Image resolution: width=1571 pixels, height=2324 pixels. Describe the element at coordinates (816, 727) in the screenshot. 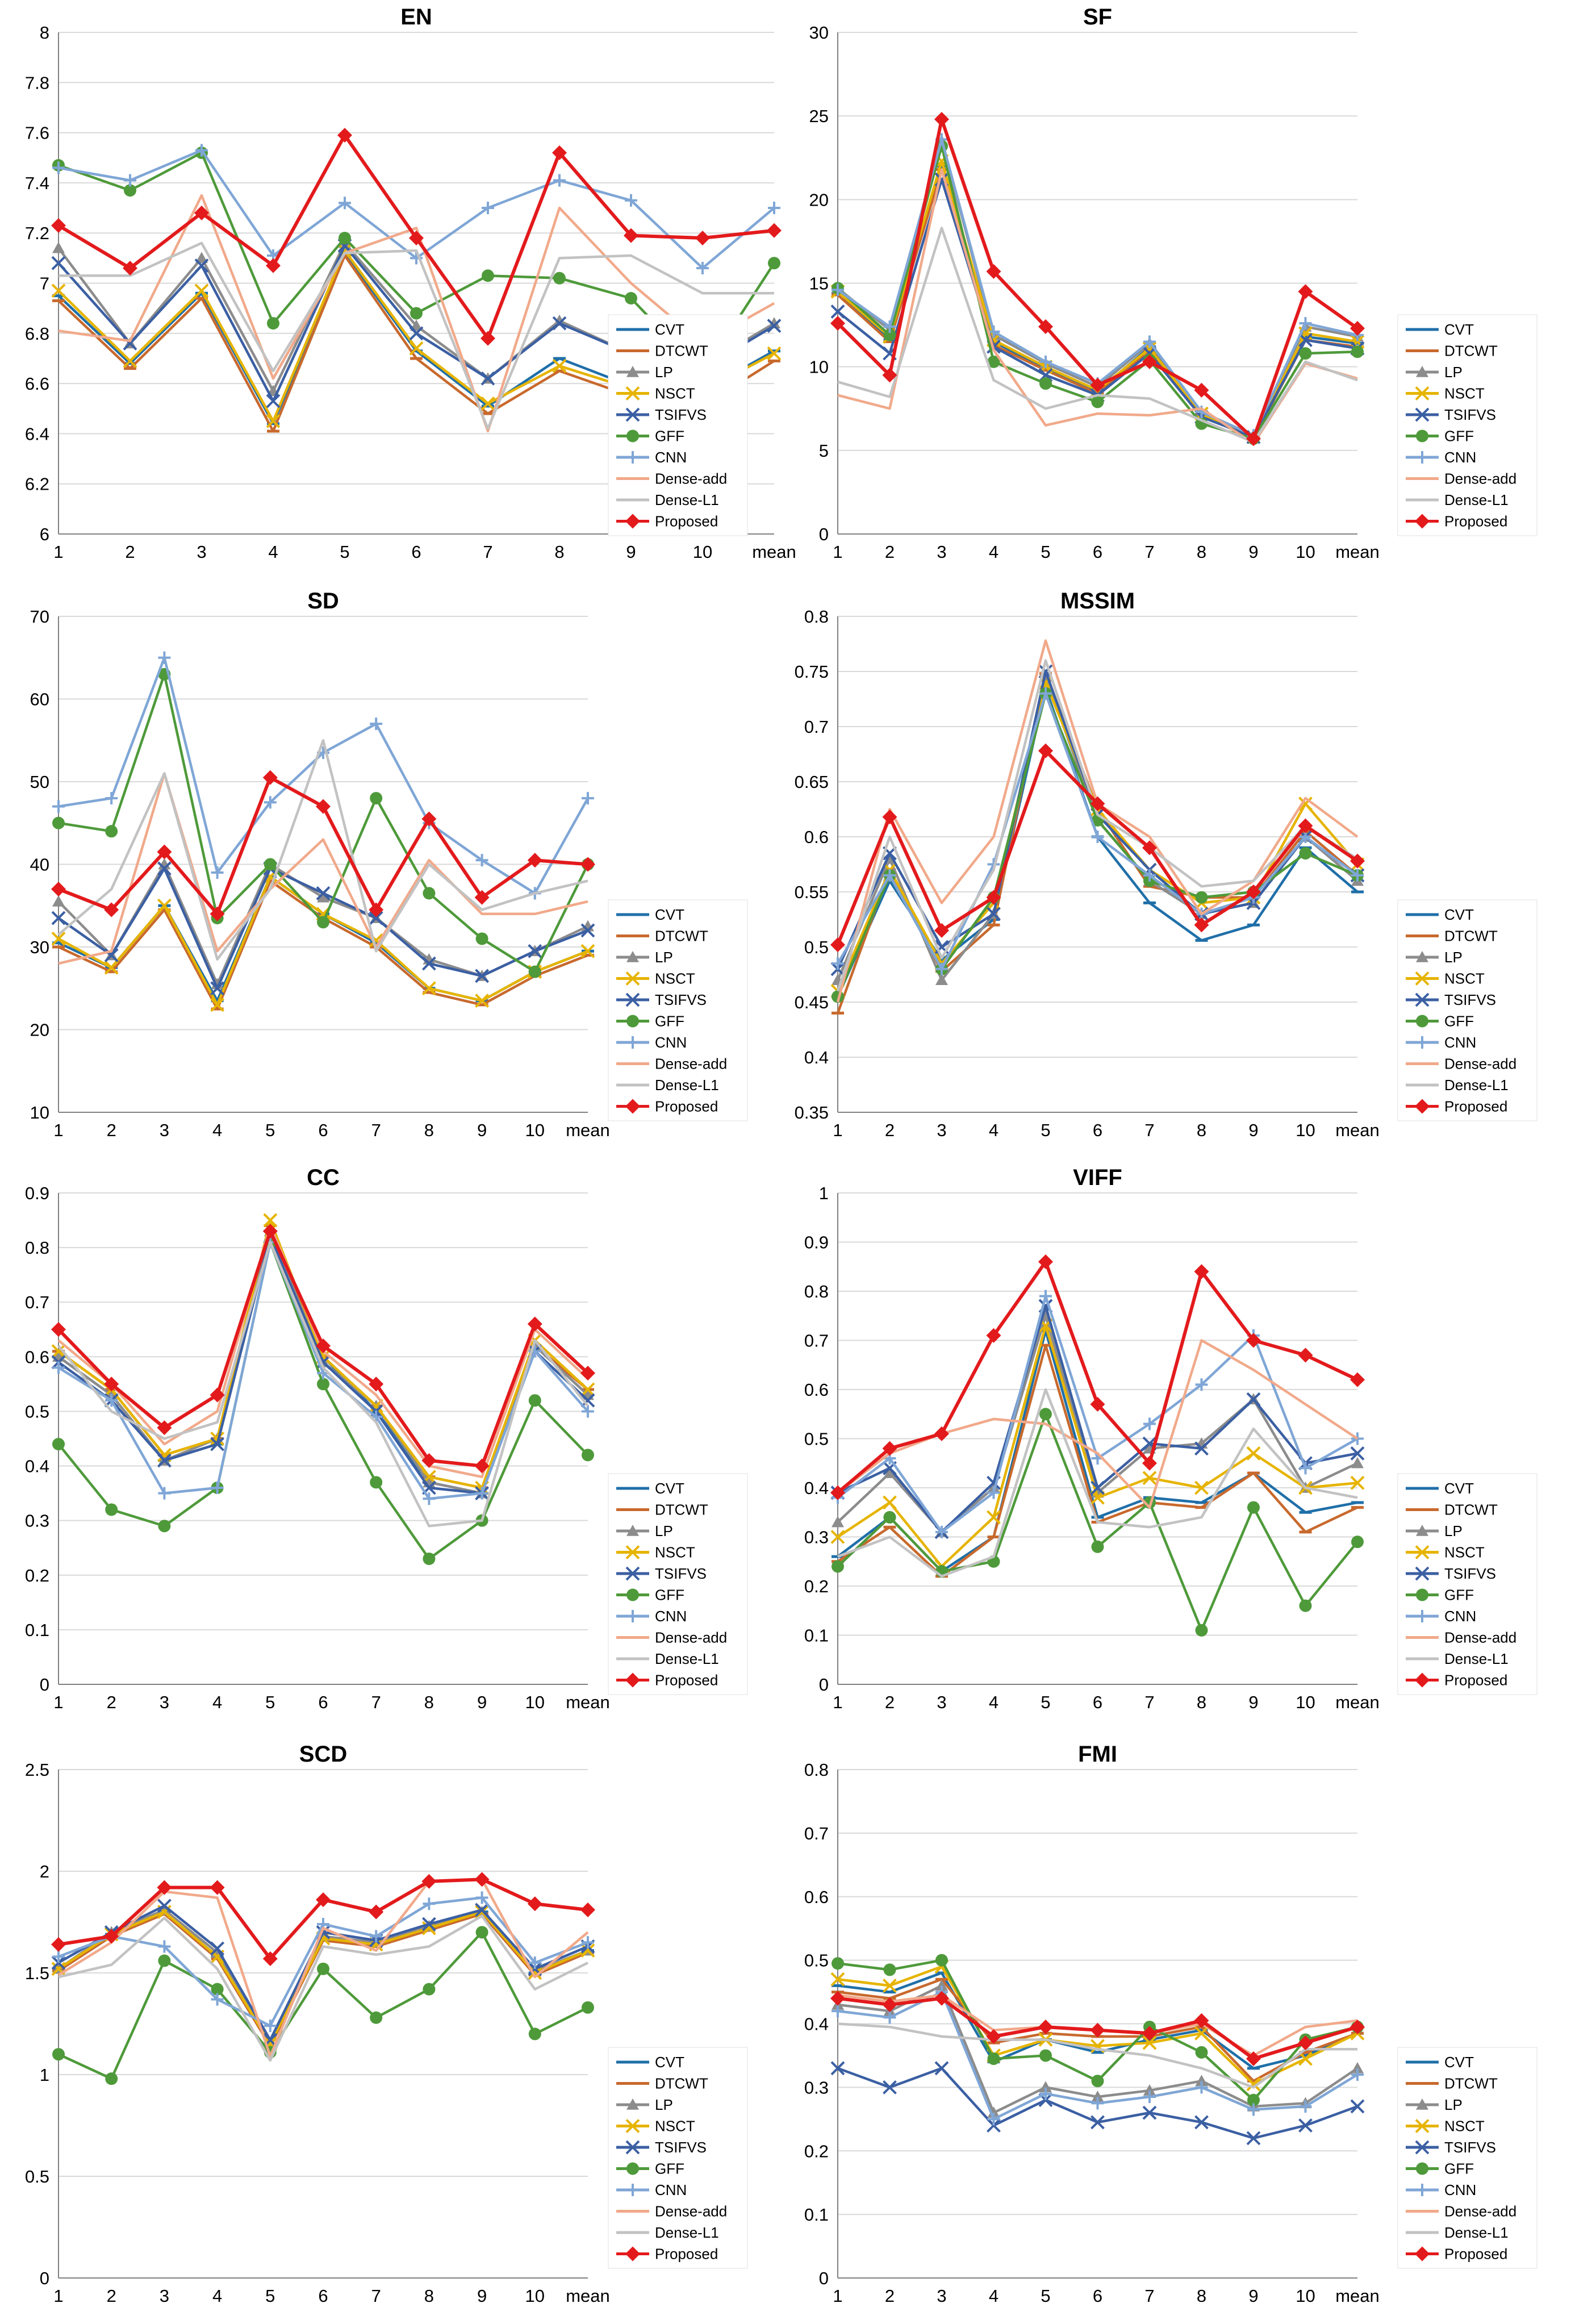

I see `y-tick-label: 0.7` at that location.